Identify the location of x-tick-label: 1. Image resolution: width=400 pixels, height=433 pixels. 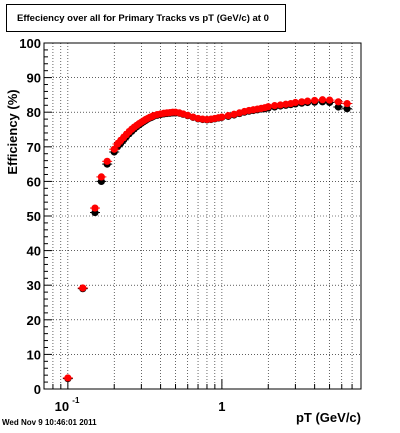
(221, 406).